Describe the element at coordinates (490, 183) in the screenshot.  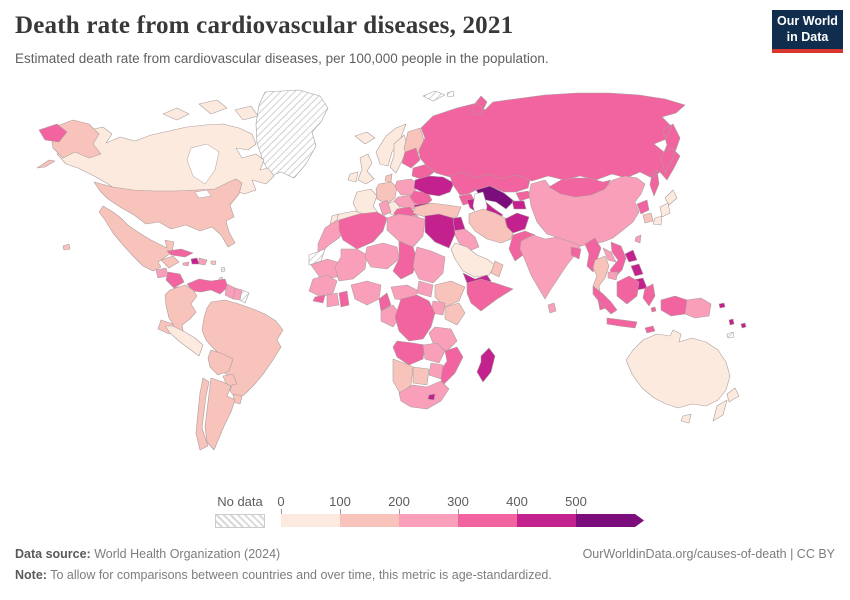
I see `country-kazakhstan` at that location.